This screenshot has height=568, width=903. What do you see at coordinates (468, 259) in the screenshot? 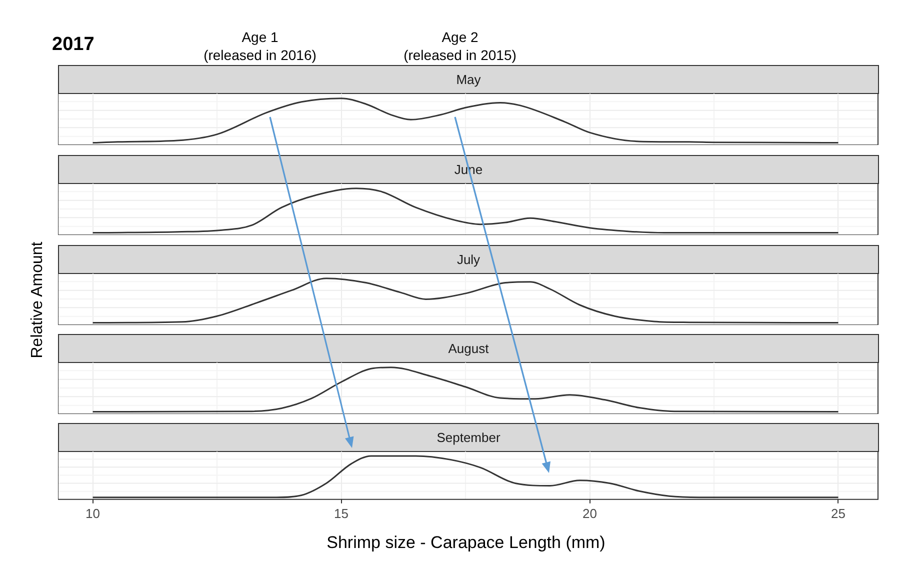
I see `chart-subtitle: July` at bounding box center [468, 259].